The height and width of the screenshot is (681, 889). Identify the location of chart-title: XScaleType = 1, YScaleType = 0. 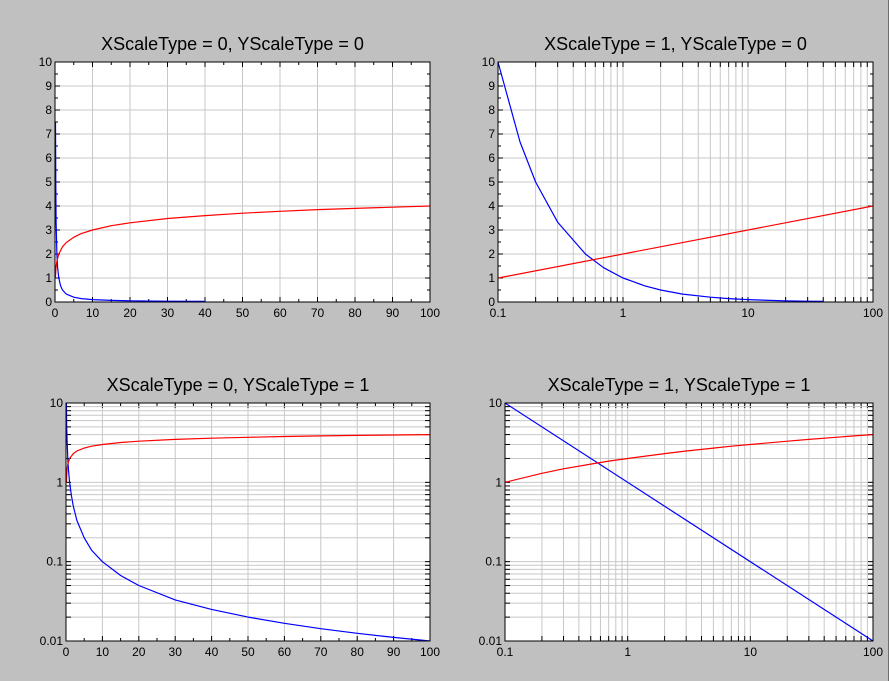
(675, 44).